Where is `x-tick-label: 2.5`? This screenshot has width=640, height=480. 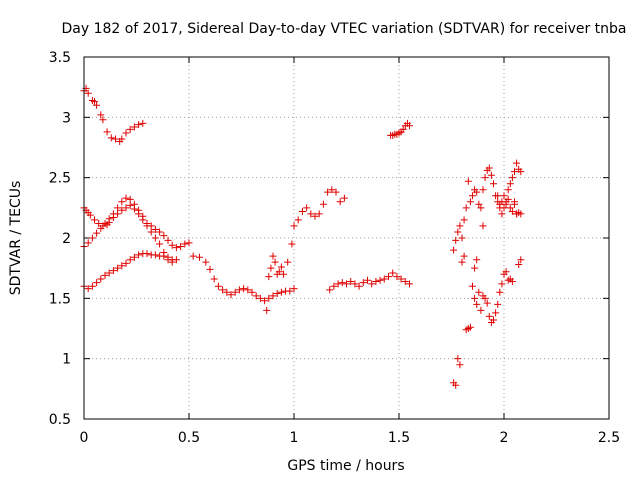 x-tick-label: 2.5 is located at coordinates (609, 438).